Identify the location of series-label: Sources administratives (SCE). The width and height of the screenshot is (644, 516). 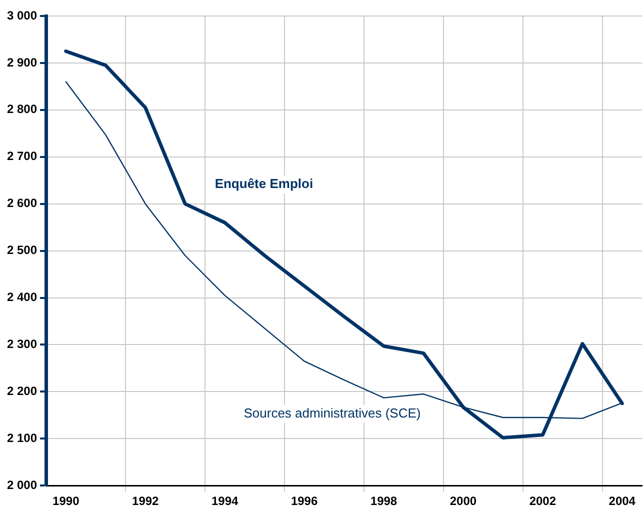
(332, 412).